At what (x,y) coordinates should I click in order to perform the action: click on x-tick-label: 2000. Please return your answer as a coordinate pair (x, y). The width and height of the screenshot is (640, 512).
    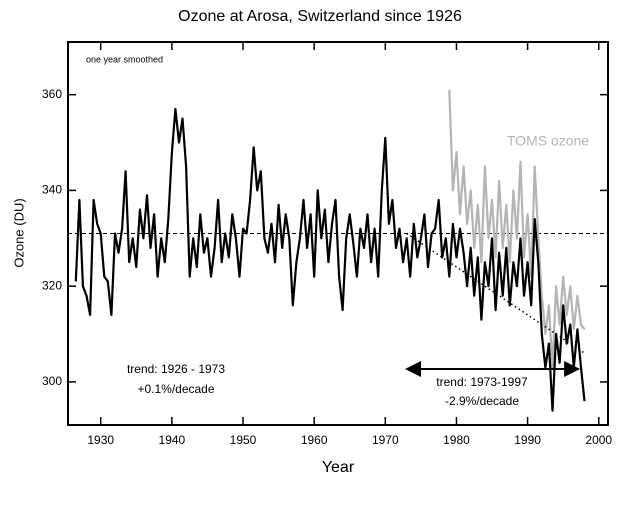
    Looking at the image, I should click on (598, 440).